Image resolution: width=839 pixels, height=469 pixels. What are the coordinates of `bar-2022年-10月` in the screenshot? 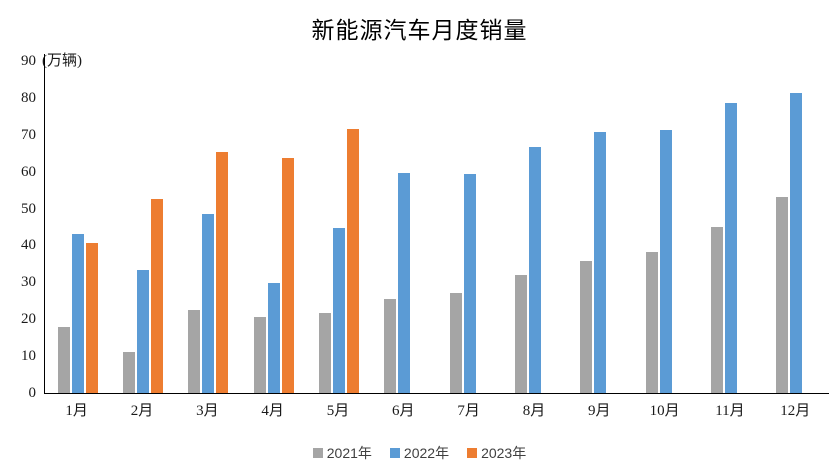 It's located at (665, 261).